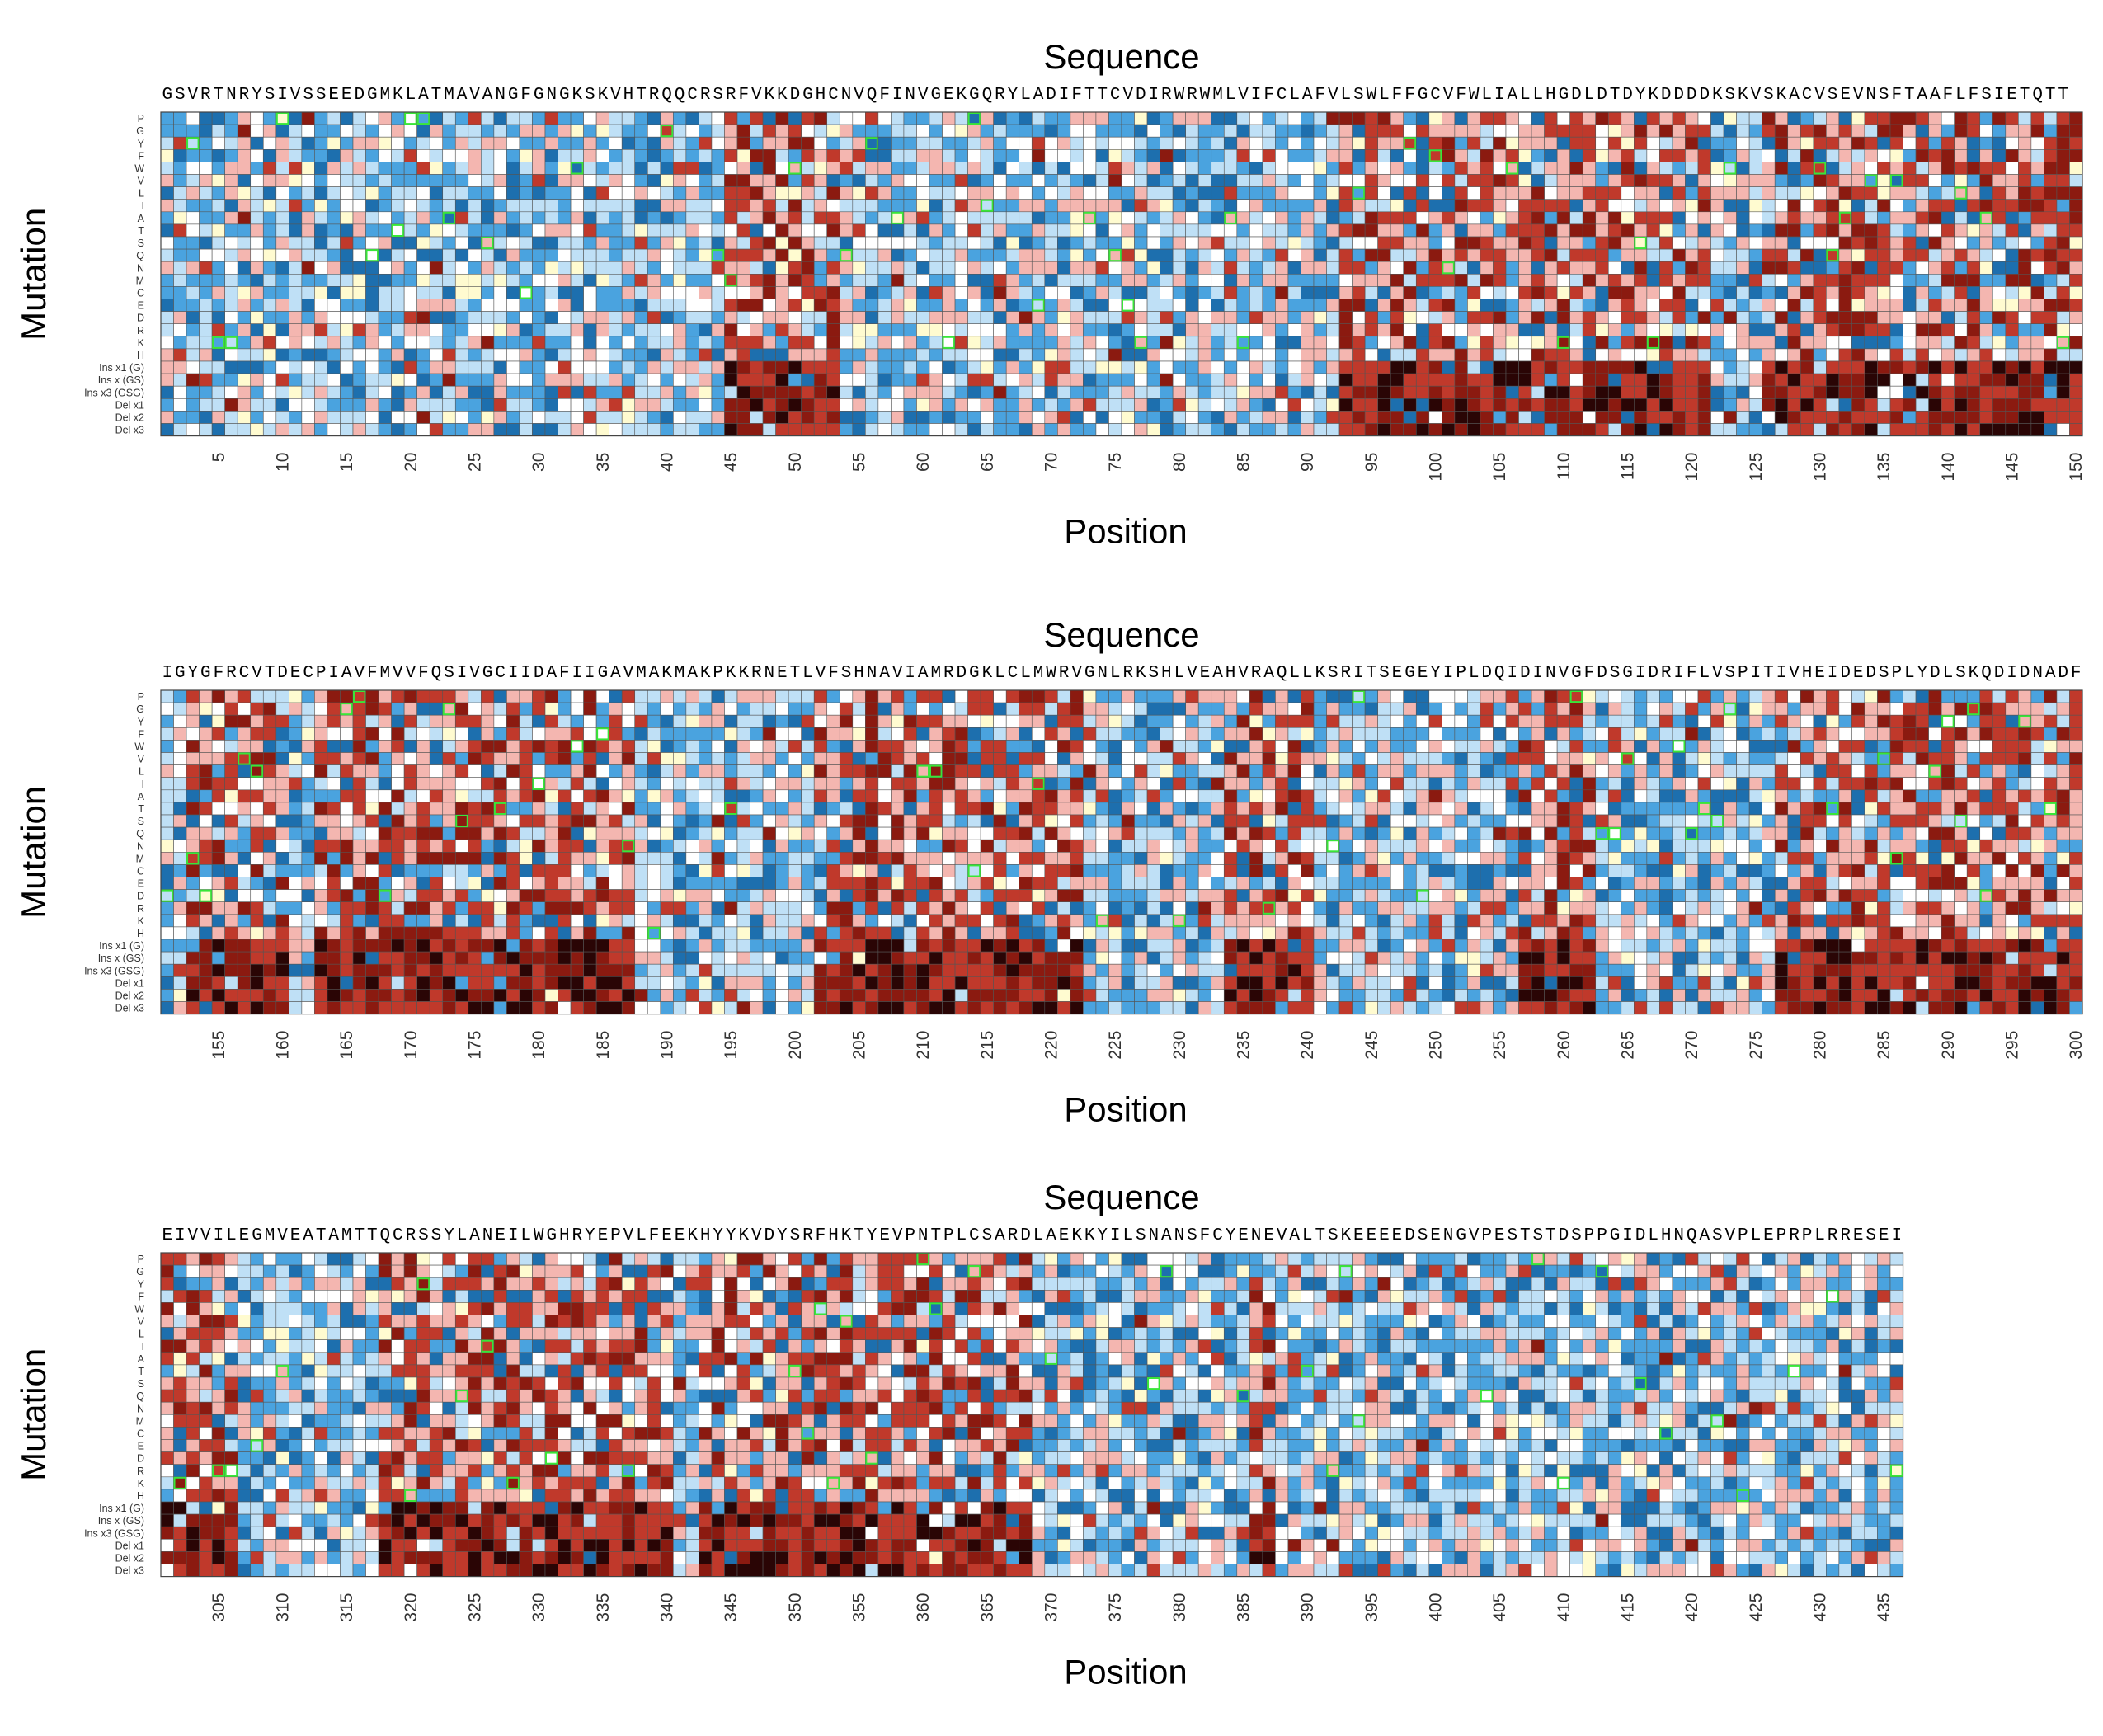  What do you see at coordinates (923, 95) in the screenshot?
I see `sequence-residue: V` at bounding box center [923, 95].